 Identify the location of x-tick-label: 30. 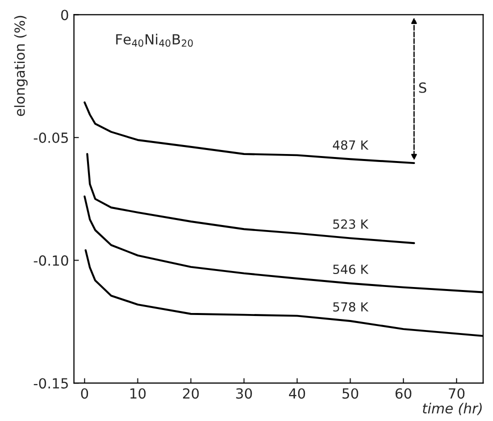
(244, 393).